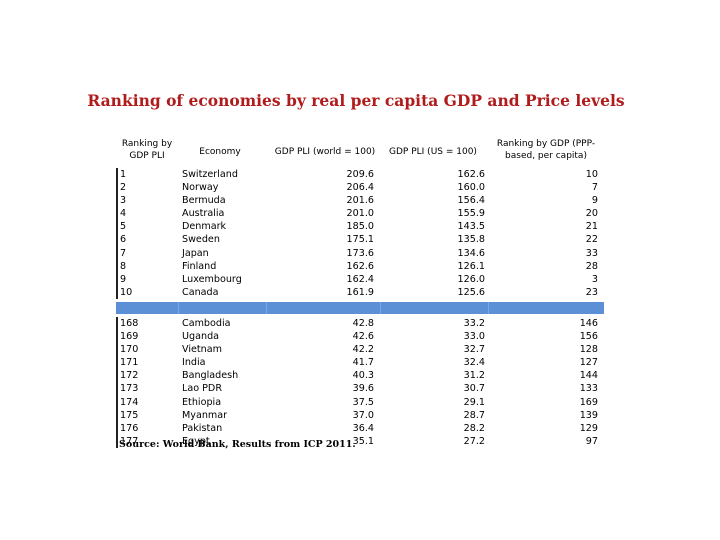 The width and height of the screenshot is (720, 540). I want to click on cell-pli-world: 36.4, so click(363, 428).